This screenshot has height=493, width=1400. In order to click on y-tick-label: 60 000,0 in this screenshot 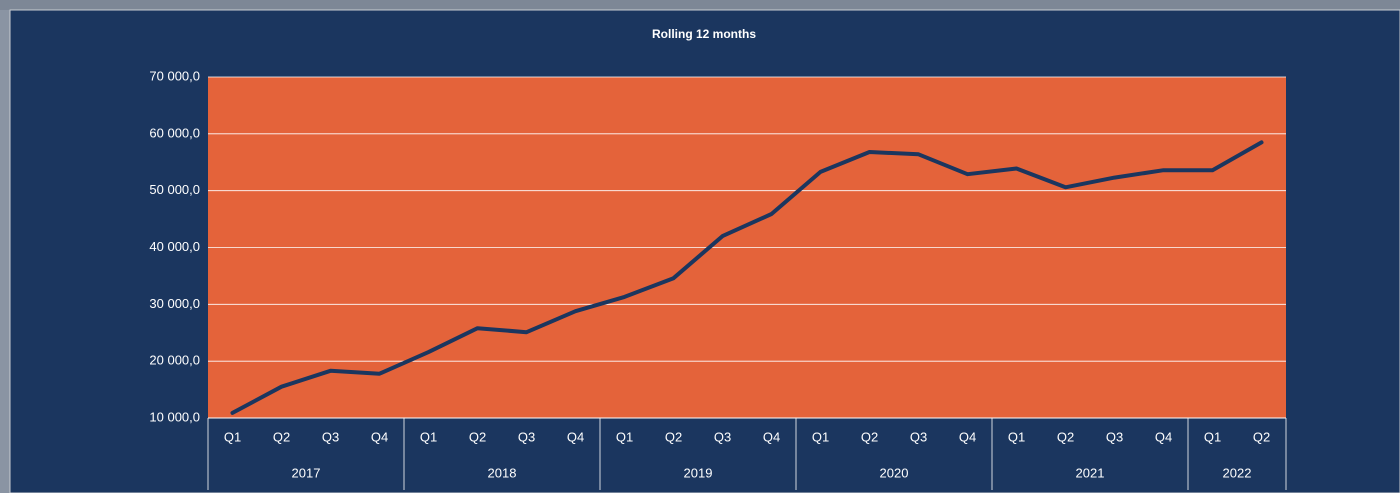, I will do `click(174, 132)`.